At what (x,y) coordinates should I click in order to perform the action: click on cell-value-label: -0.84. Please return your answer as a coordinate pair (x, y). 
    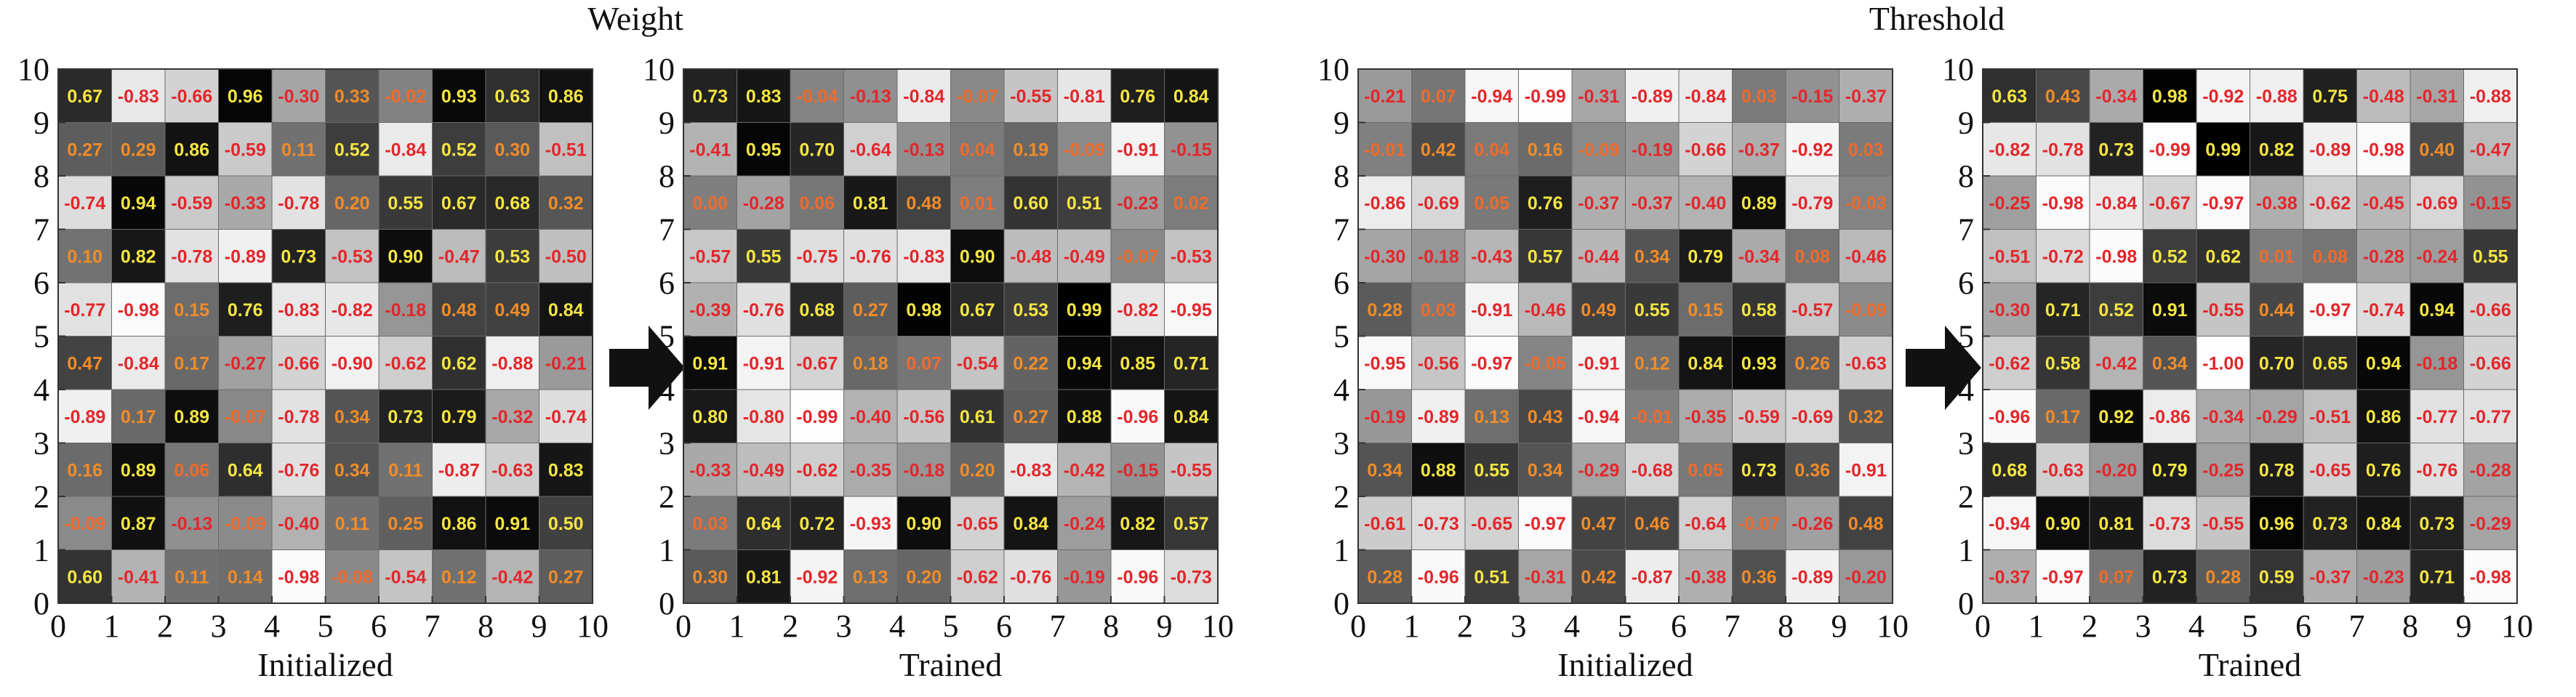
    Looking at the image, I should click on (2116, 203).